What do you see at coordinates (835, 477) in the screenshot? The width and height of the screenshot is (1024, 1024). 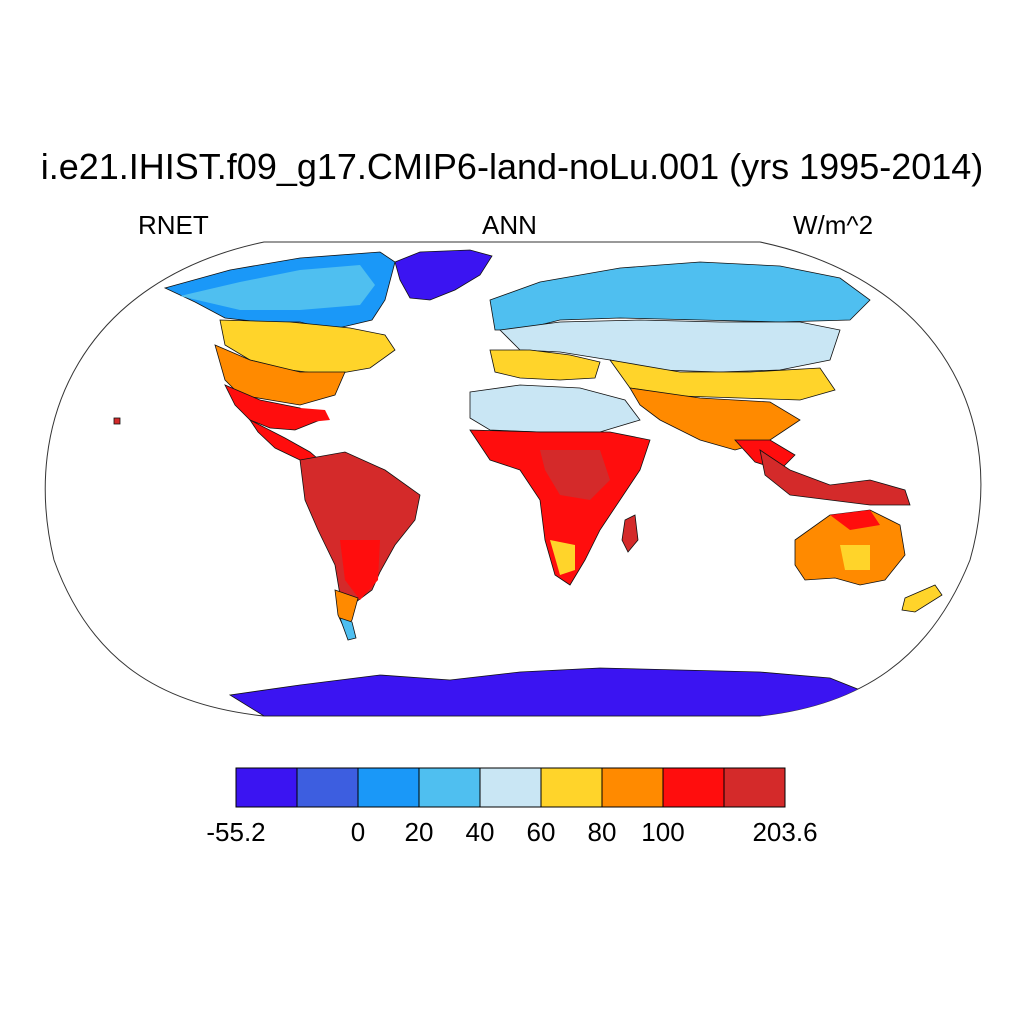 I see `maritime-continent` at bounding box center [835, 477].